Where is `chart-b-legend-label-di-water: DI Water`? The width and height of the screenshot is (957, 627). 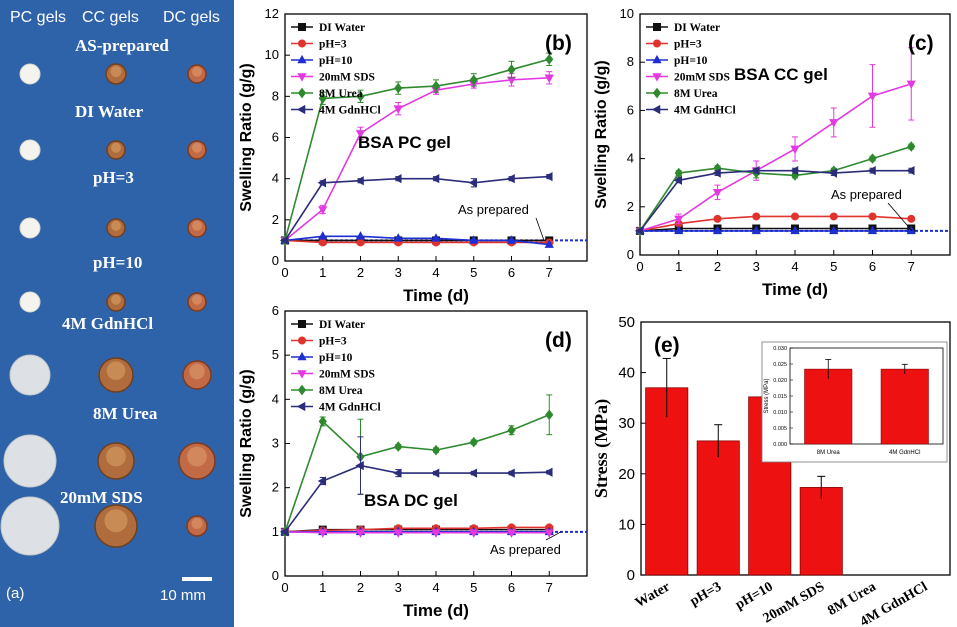 chart-b-legend-label-di-water: DI Water is located at coordinates (342, 28).